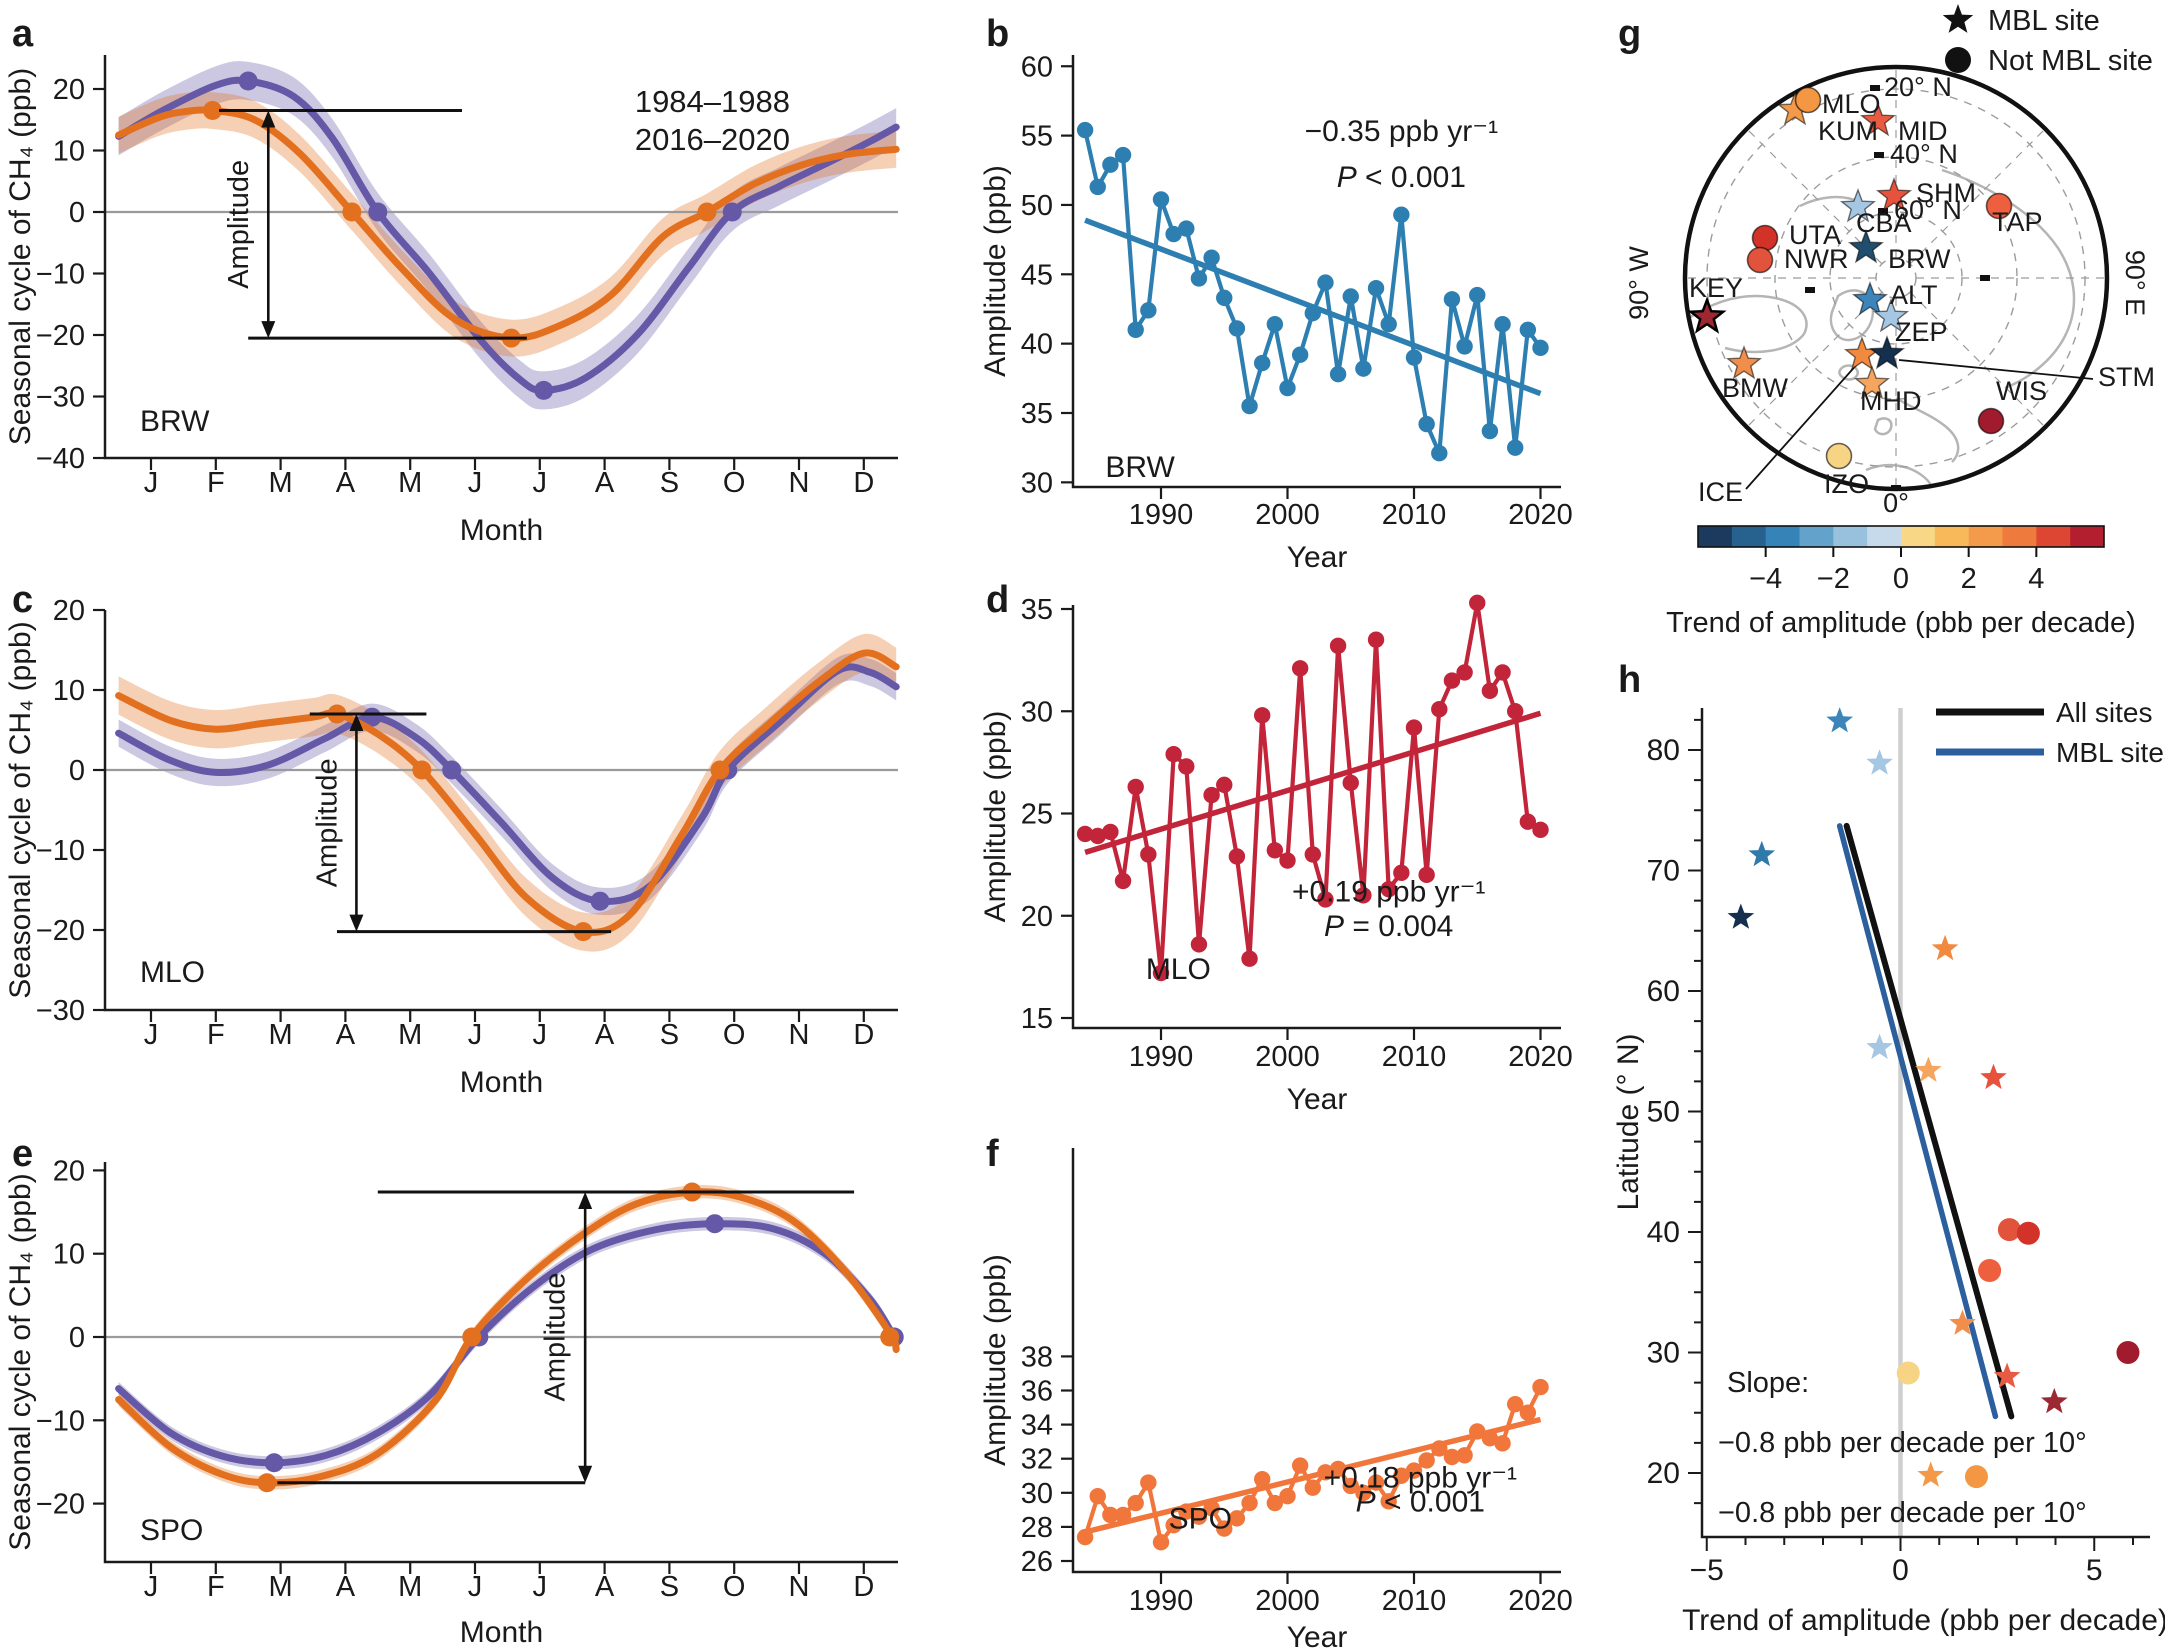  What do you see at coordinates (1851, 104) in the screenshot?
I see `map-site-label-MLO: MLO` at bounding box center [1851, 104].